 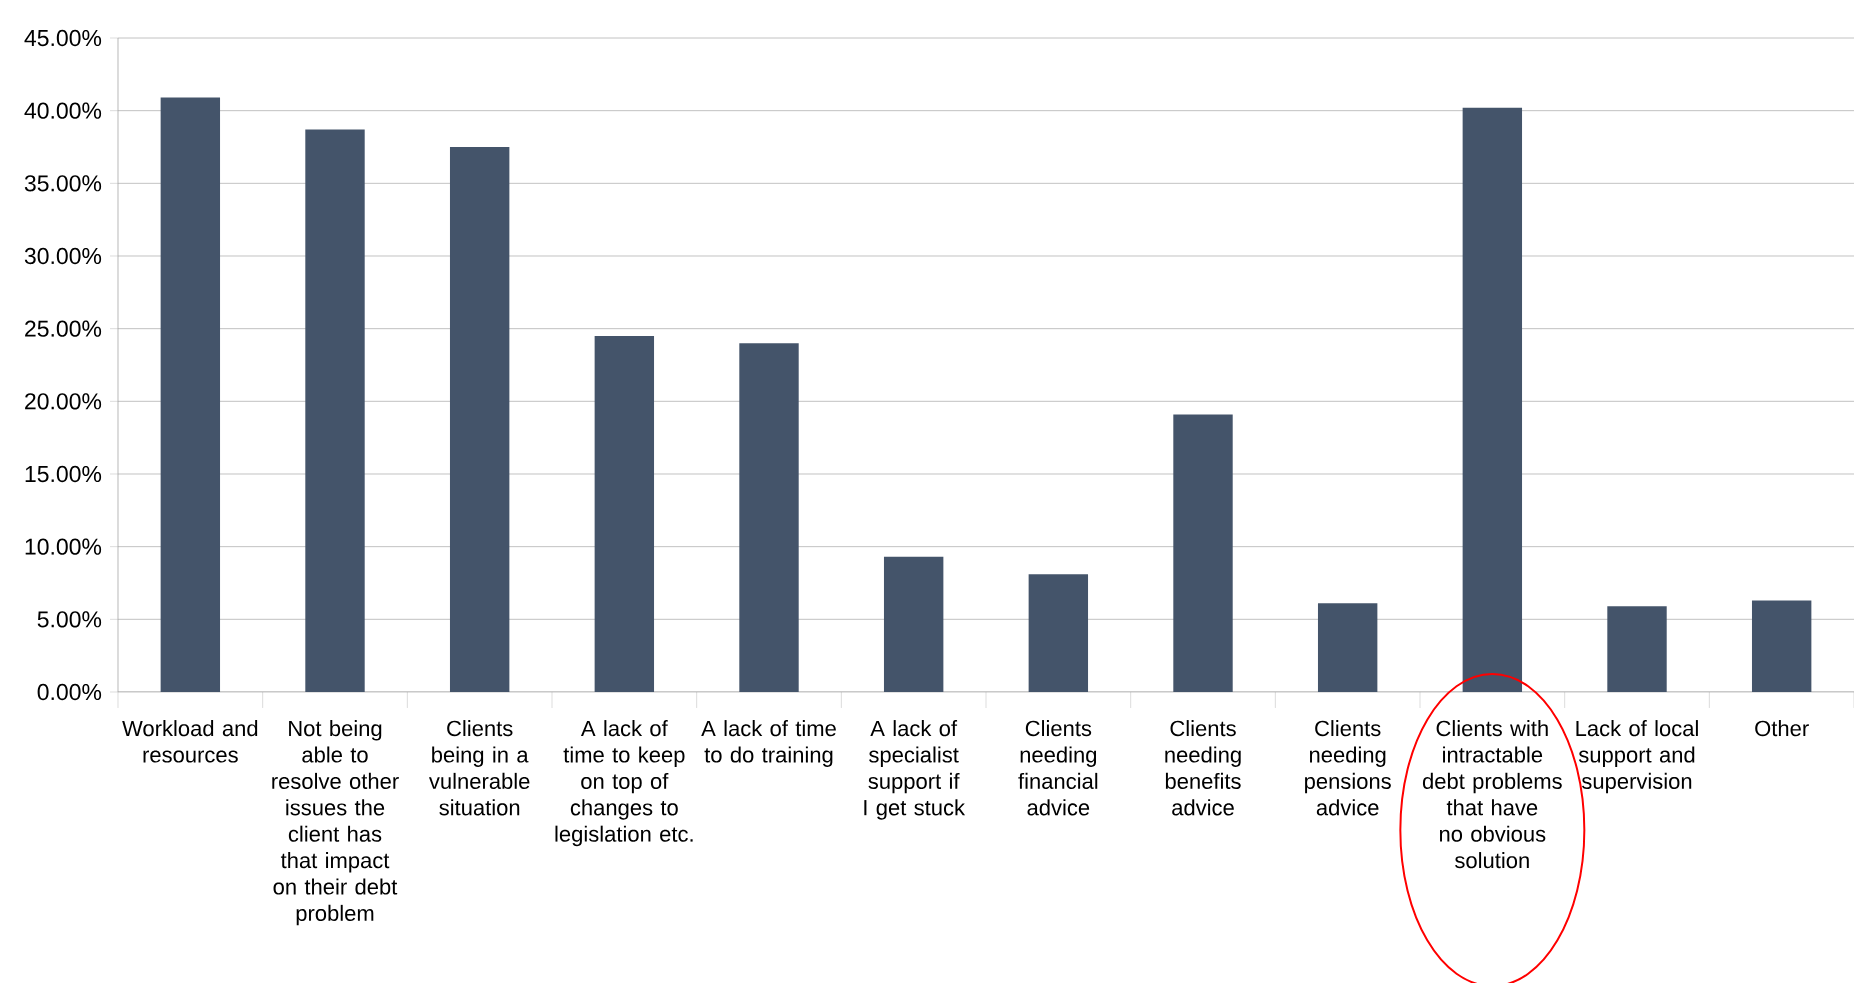 What do you see at coordinates (190, 741) in the screenshot?
I see `x-tick-label: Workload and resources` at bounding box center [190, 741].